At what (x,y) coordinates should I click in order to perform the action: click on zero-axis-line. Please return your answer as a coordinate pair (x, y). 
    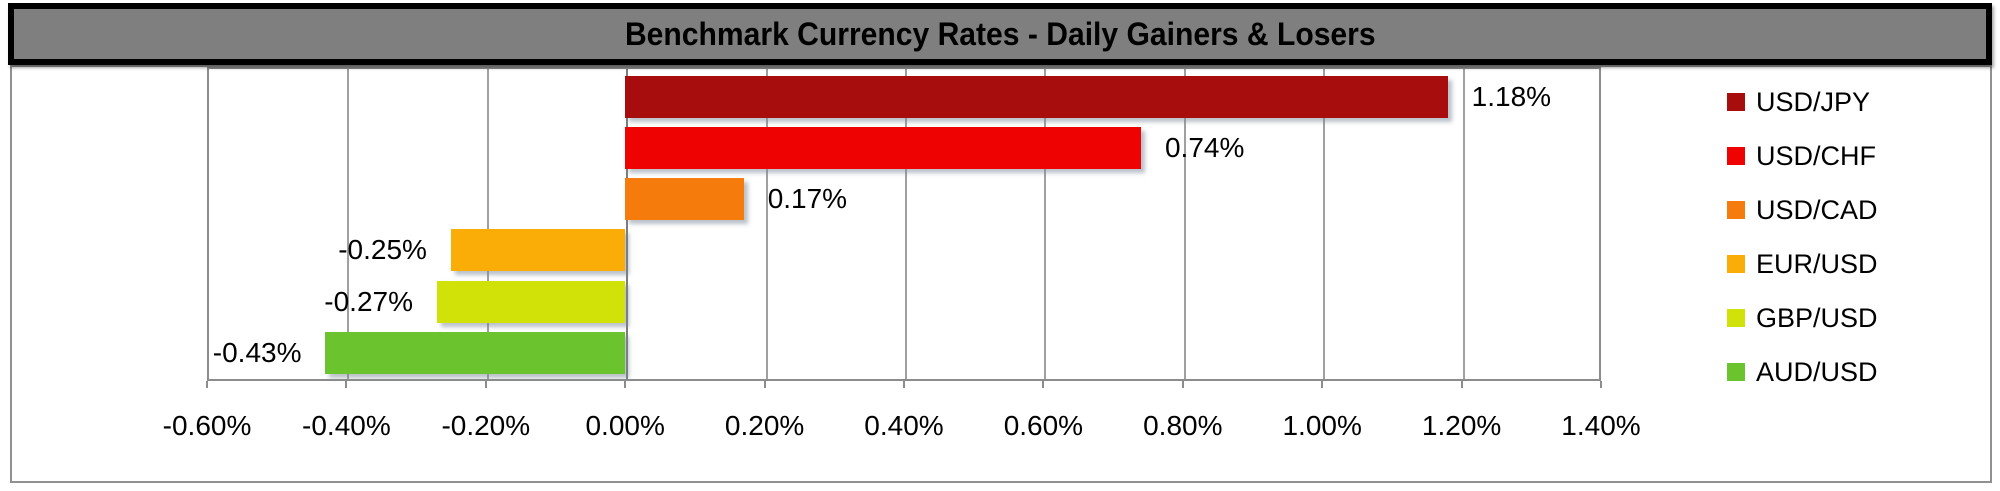
    Looking at the image, I should click on (627, 224).